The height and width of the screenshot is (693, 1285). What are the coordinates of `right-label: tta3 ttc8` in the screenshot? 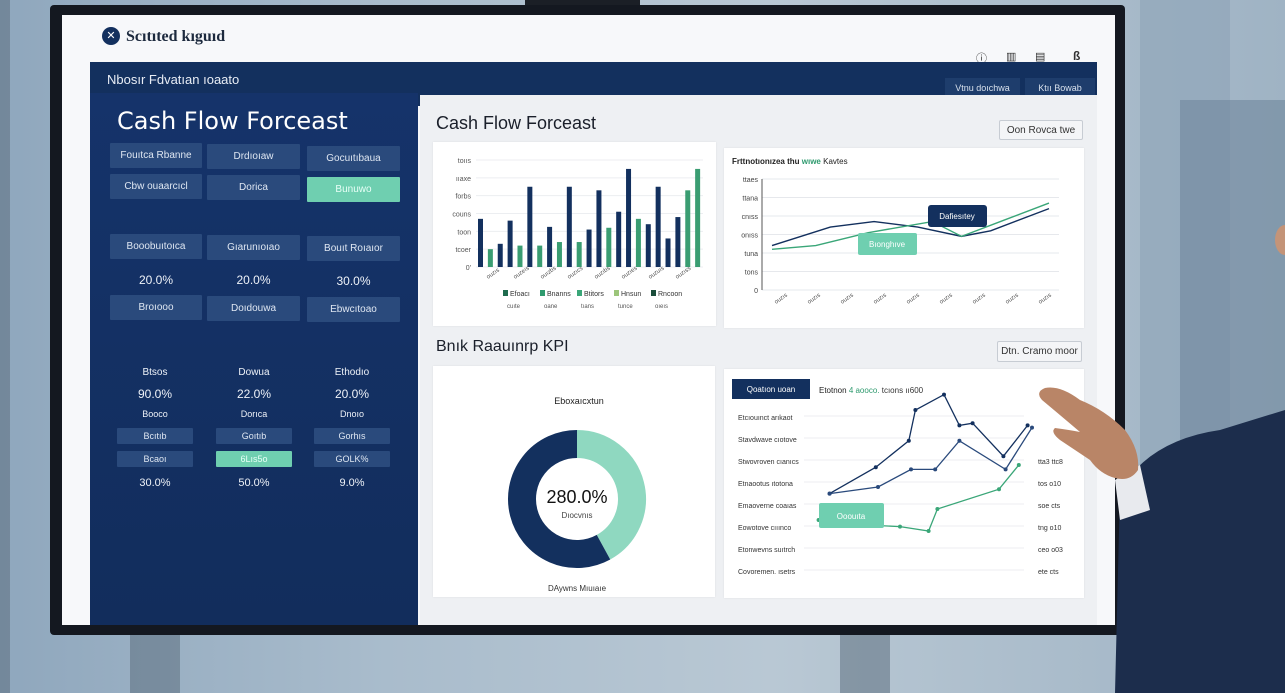 It's located at (1050, 462).